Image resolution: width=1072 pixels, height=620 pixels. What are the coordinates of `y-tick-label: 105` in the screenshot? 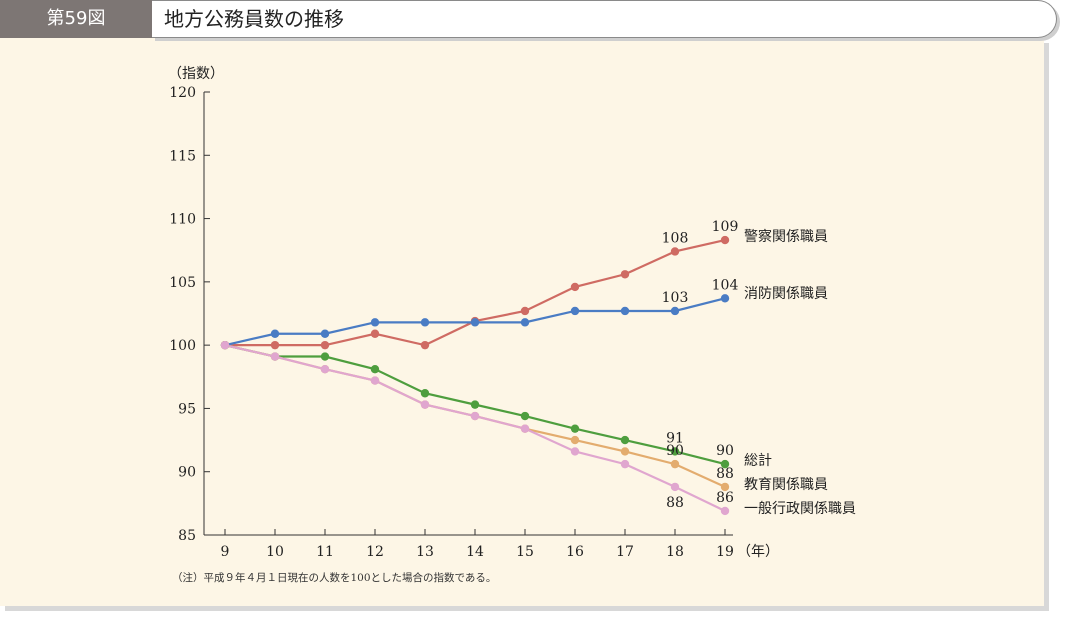 It's located at (182, 283).